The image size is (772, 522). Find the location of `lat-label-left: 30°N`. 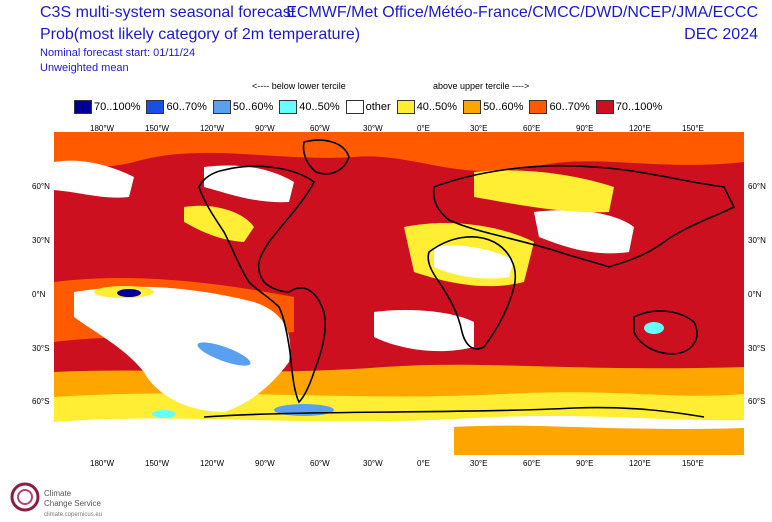

lat-label-left: 30°N is located at coordinates (41, 240).